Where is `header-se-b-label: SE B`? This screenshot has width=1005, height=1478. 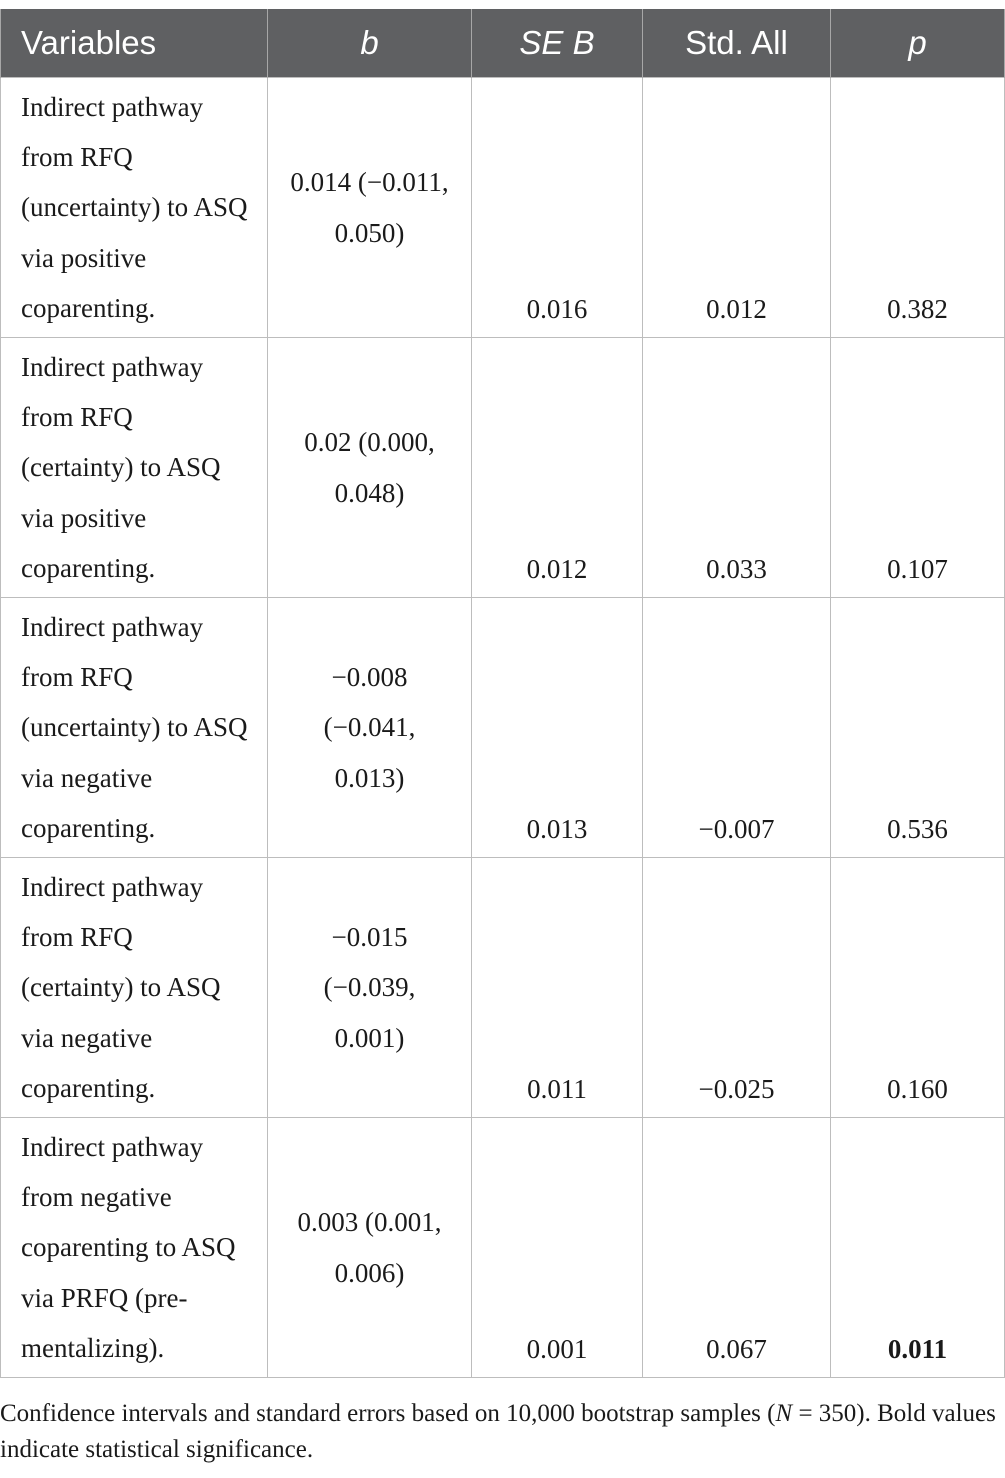
header-se-b-label: SE B is located at coordinates (557, 42).